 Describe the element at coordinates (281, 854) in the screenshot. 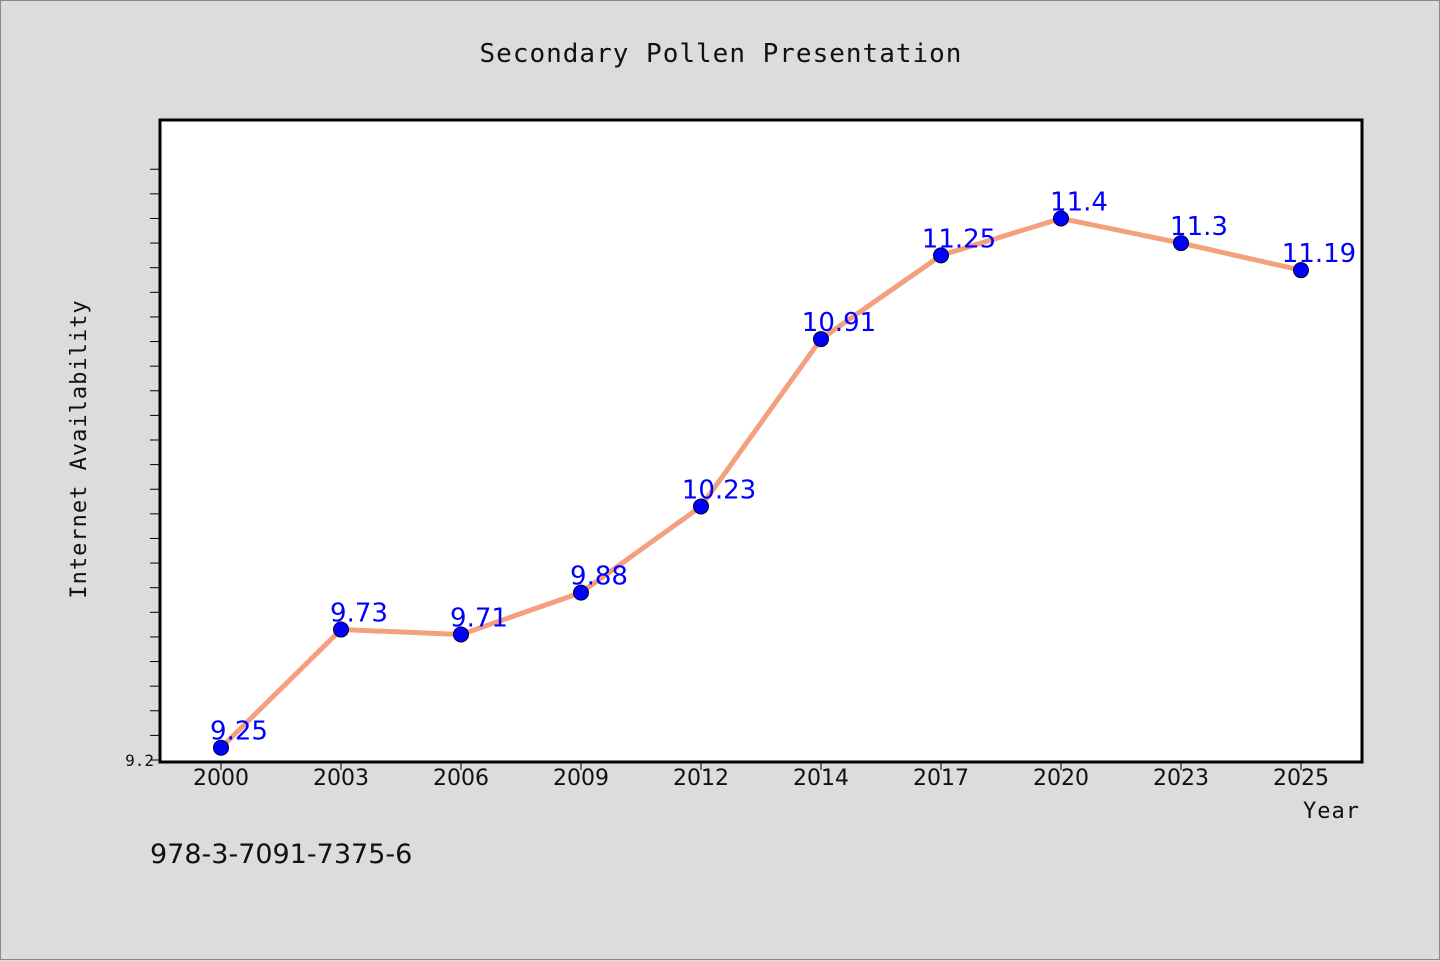

I see `isbn-text: 978-3-7091-7375-6` at that location.